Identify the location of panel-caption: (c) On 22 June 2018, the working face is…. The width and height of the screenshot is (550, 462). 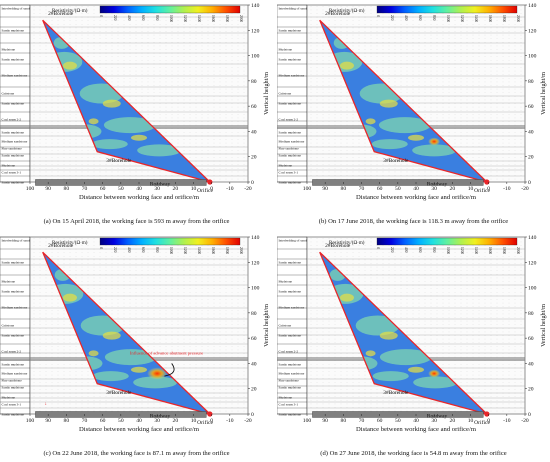
(136, 453).